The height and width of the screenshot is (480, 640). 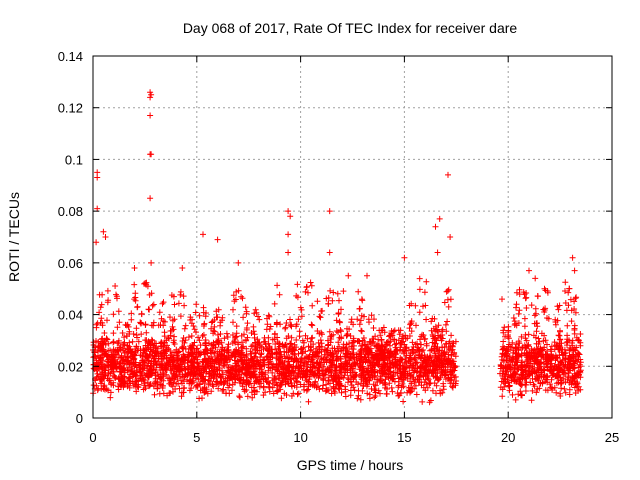 What do you see at coordinates (14, 237) in the screenshot?
I see `y-axis-label: ROTI / TECUs` at bounding box center [14, 237].